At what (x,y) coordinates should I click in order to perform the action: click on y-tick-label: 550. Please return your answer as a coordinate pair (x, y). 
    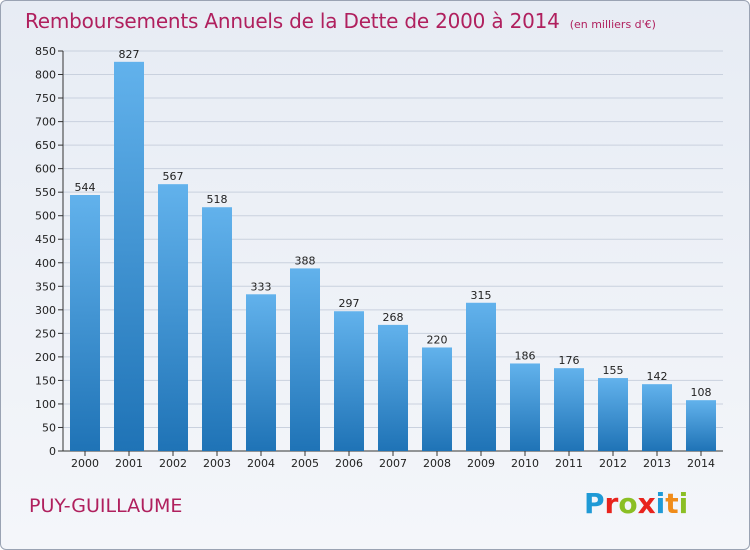
    Looking at the image, I should click on (45, 192).